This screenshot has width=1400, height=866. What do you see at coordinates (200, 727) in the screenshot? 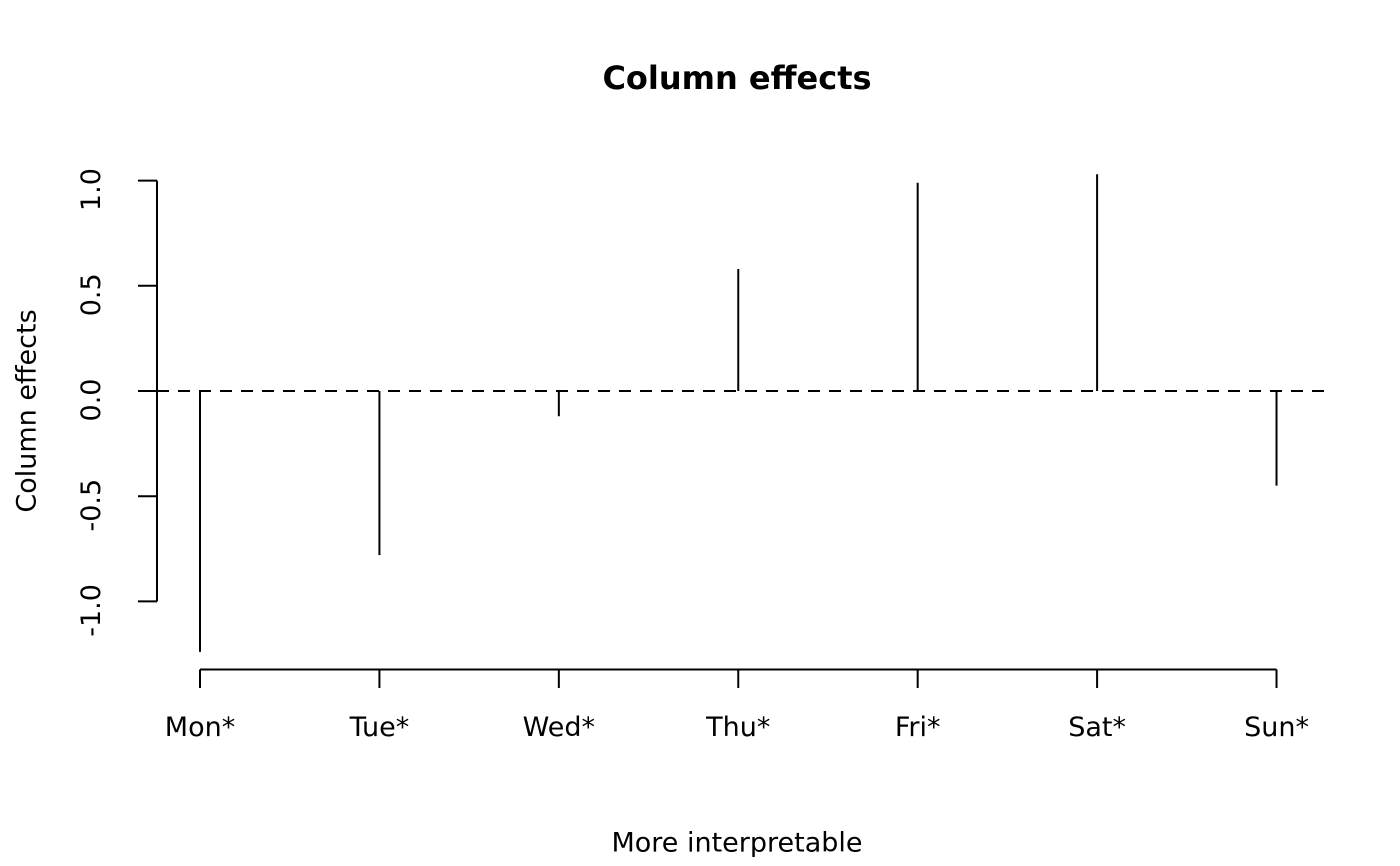
I see `x-tick-label-mon: Mon*` at bounding box center [200, 727].